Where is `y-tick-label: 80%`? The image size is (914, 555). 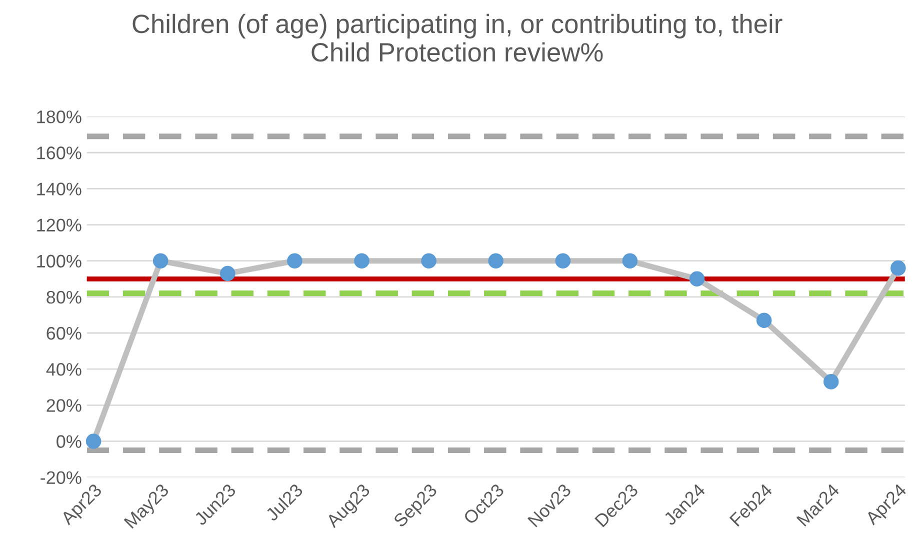
y-tick-label: 80% is located at coordinates (64, 297).